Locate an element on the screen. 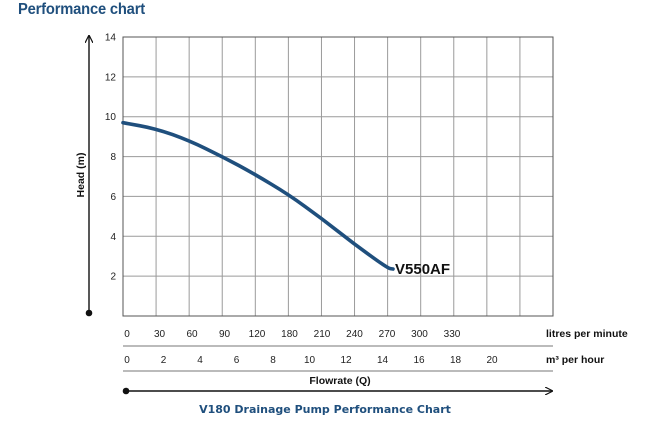 The image size is (650, 423). series-label-v550af: V550AF is located at coordinates (422, 269).